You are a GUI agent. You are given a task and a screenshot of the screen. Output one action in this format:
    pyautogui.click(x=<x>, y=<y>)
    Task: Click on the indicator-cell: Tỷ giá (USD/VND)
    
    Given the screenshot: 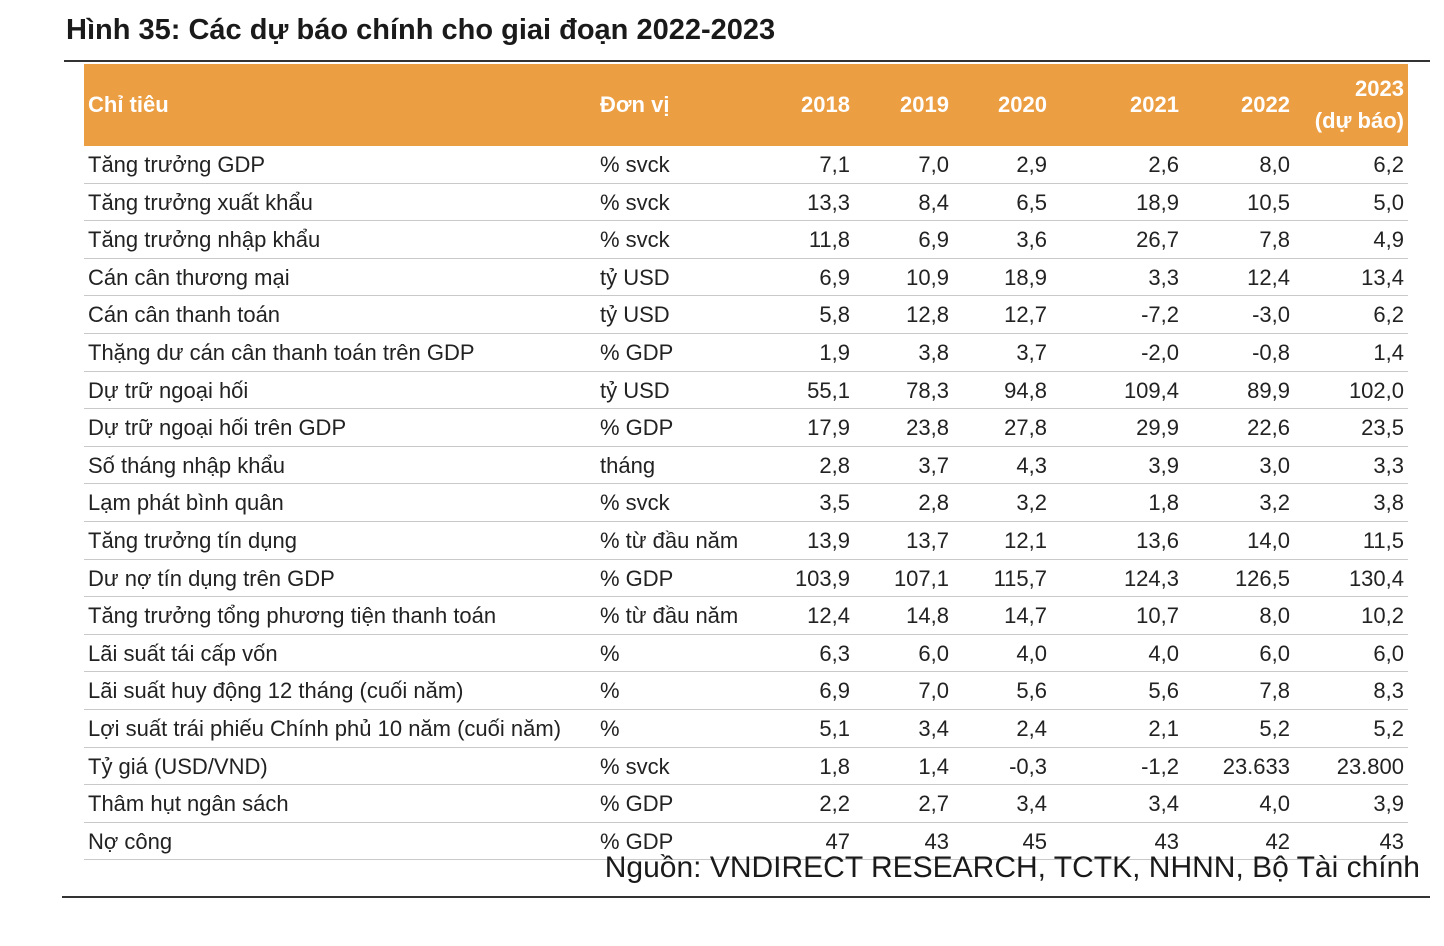 What is the action you would take?
    pyautogui.click(x=178, y=766)
    